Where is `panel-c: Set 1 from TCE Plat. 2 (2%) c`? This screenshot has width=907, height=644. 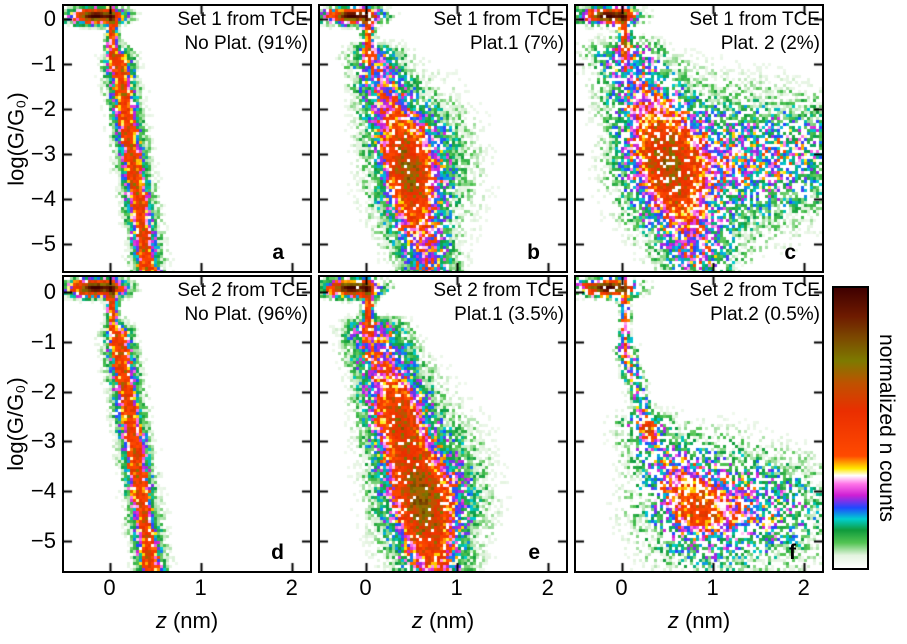 panel-c: Set 1 from TCE Plat. 2 (2%) c is located at coordinates (699, 138).